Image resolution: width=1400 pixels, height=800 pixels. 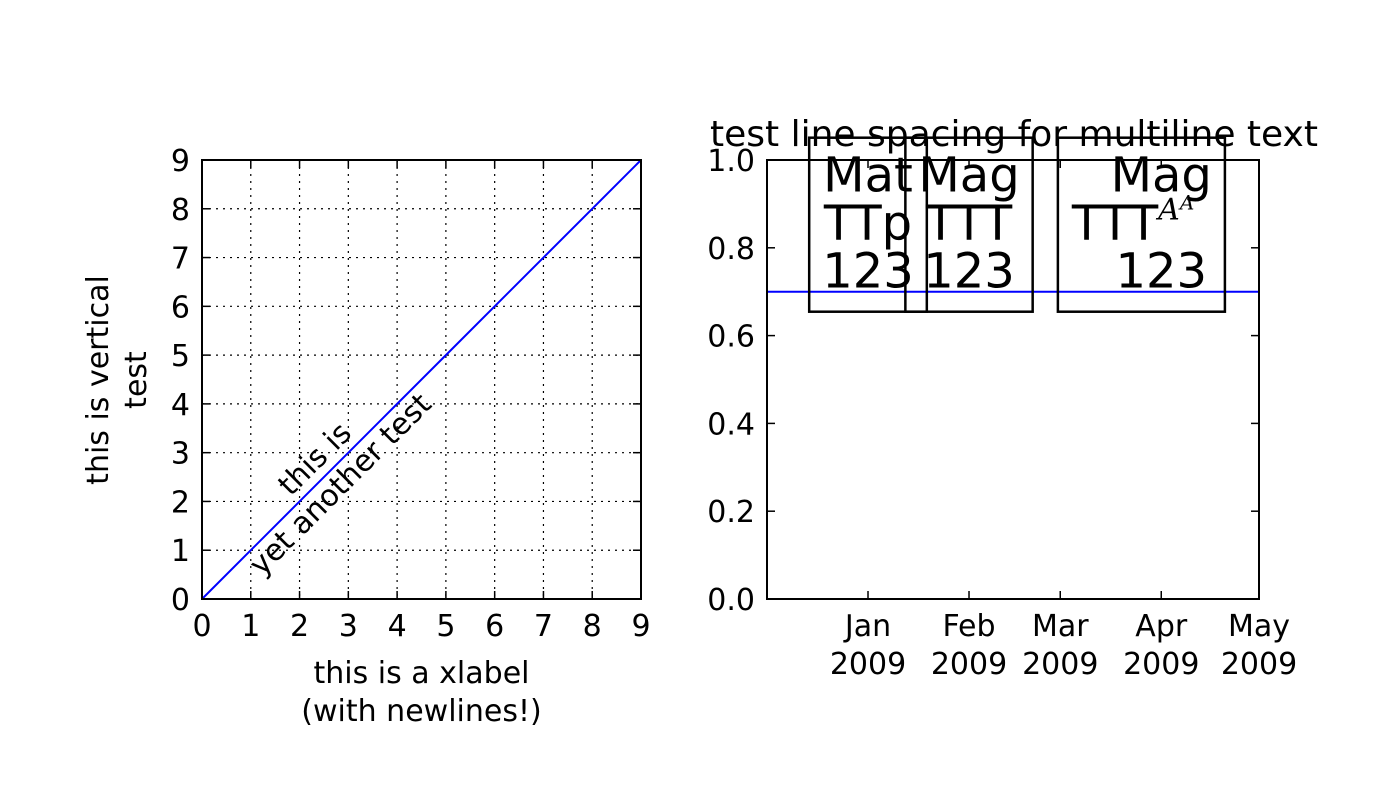 What do you see at coordinates (180, 356) in the screenshot?
I see `left-y-tick-label: 5` at bounding box center [180, 356].